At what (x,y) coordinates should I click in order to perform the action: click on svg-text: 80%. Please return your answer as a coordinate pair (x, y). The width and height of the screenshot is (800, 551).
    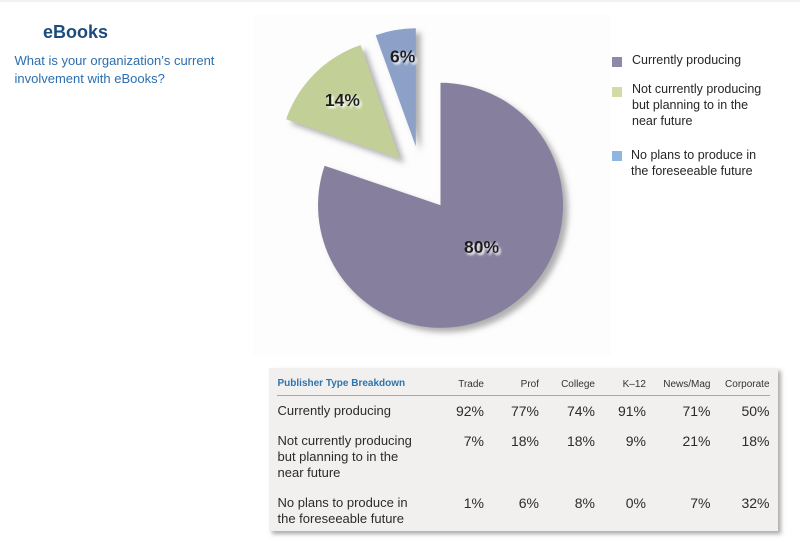
    Looking at the image, I should click on (481, 247).